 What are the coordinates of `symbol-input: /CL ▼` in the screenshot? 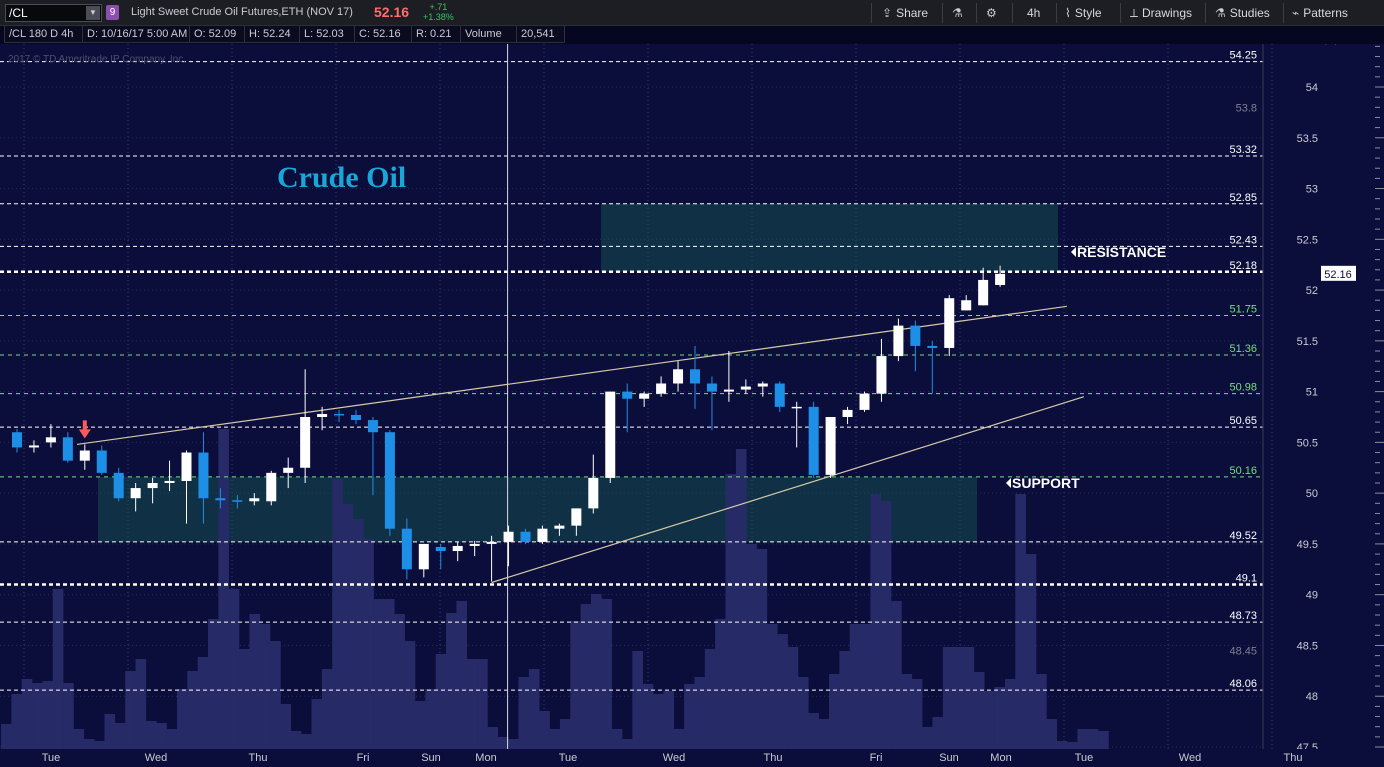 It's located at (53, 13).